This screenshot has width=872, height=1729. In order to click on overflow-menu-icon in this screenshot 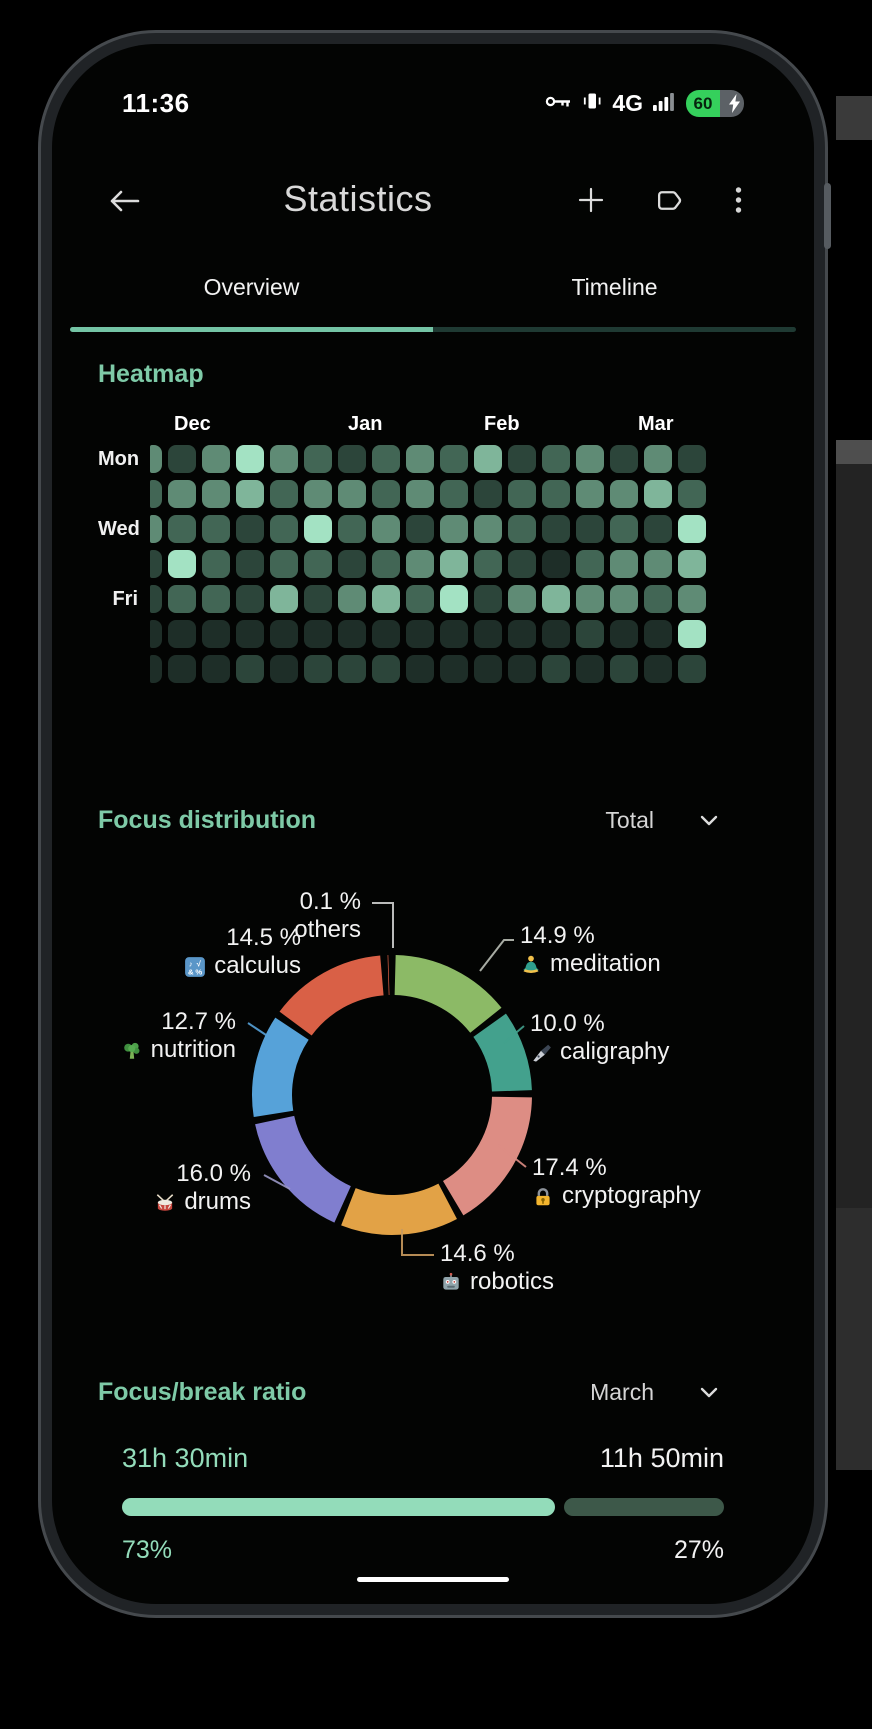, I will do `click(738, 202)`.